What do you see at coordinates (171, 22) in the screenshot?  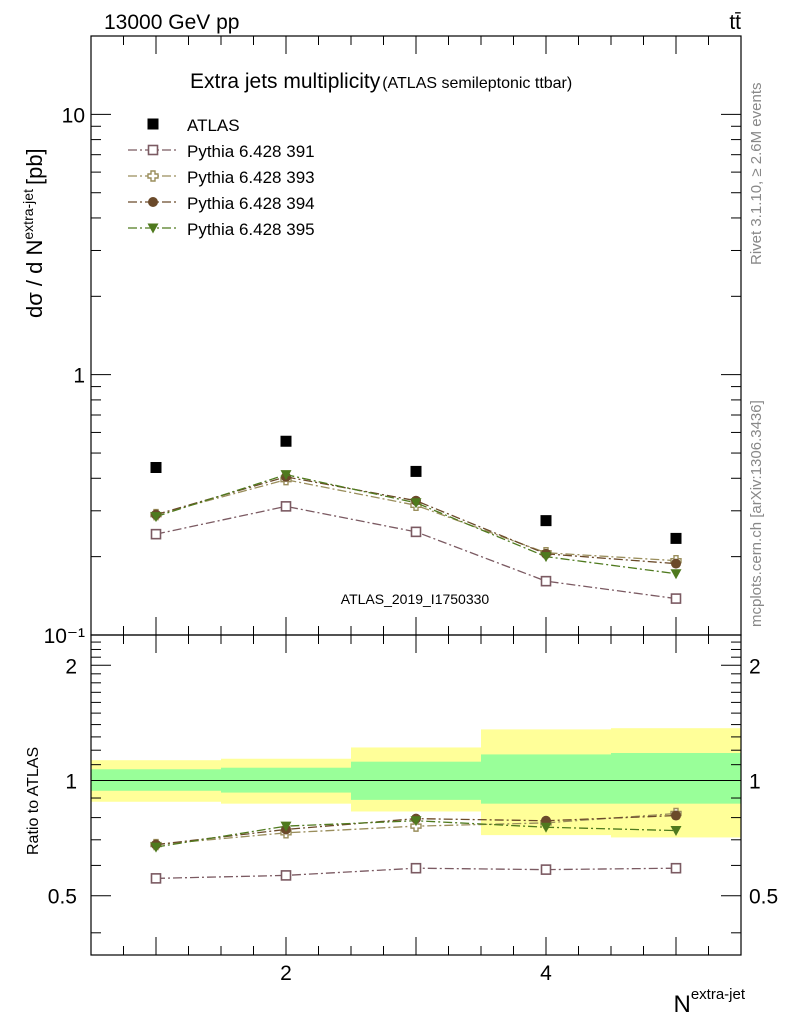 I see `energy-label: 13000 GeV pp` at bounding box center [171, 22].